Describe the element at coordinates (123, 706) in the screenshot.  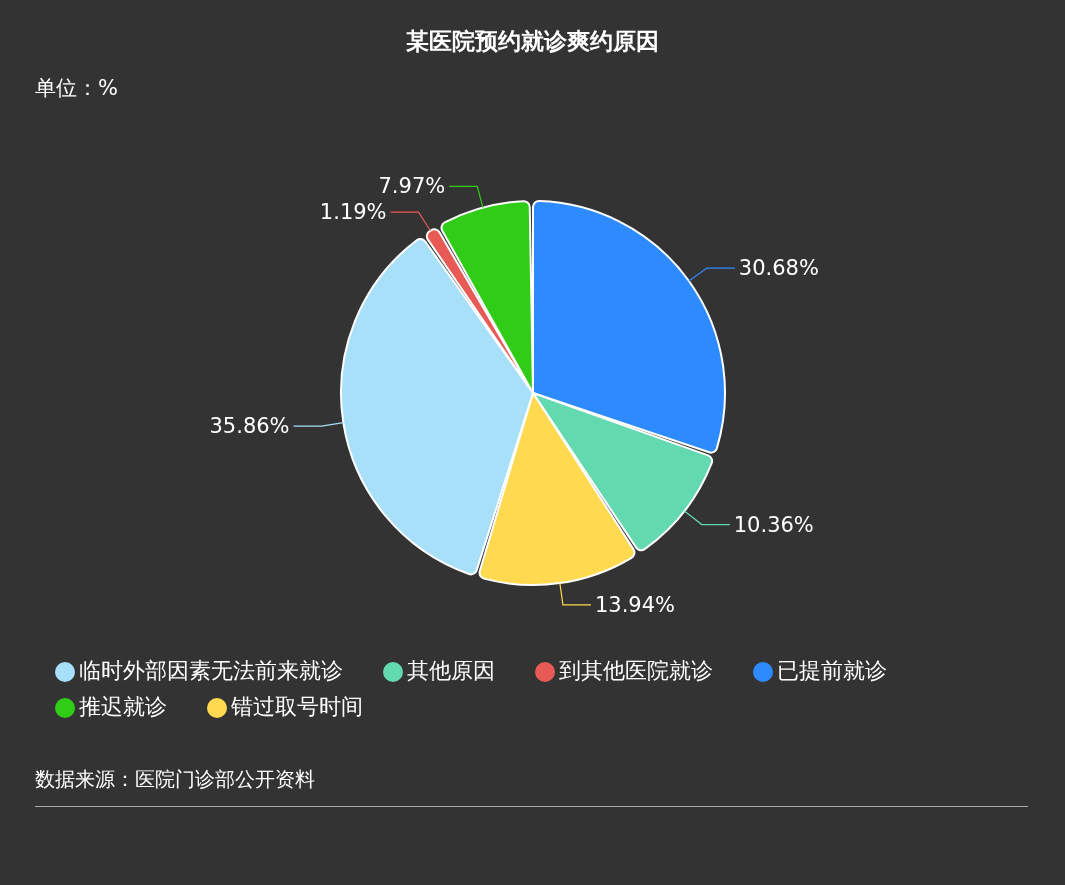
I see `legend-label: 推迟就诊` at that location.